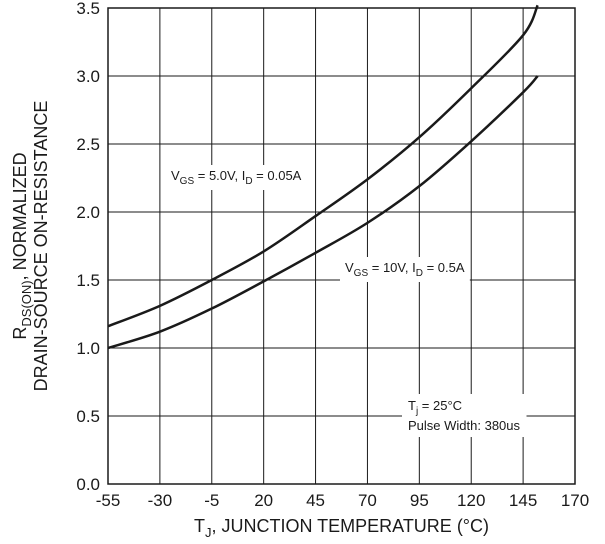  I want to click on y-tick-label: 2.0, so click(88, 212).